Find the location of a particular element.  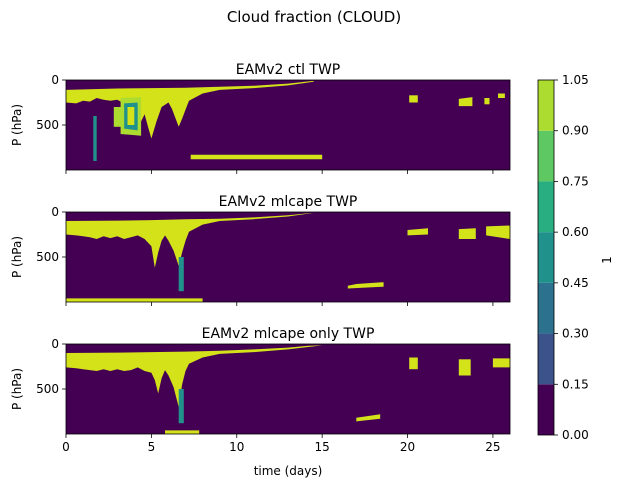

colorbar-tick-label: 0.90 is located at coordinates (575, 131).